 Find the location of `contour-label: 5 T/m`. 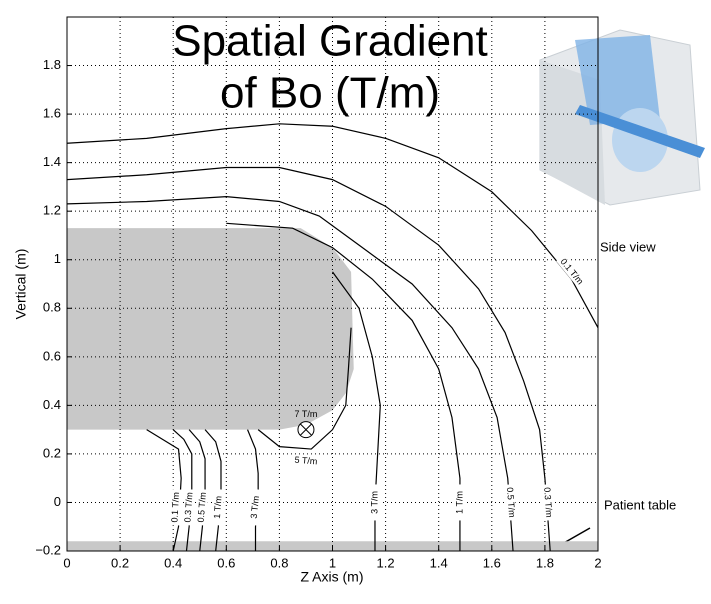

contour-label: 5 T/m is located at coordinates (306, 461).